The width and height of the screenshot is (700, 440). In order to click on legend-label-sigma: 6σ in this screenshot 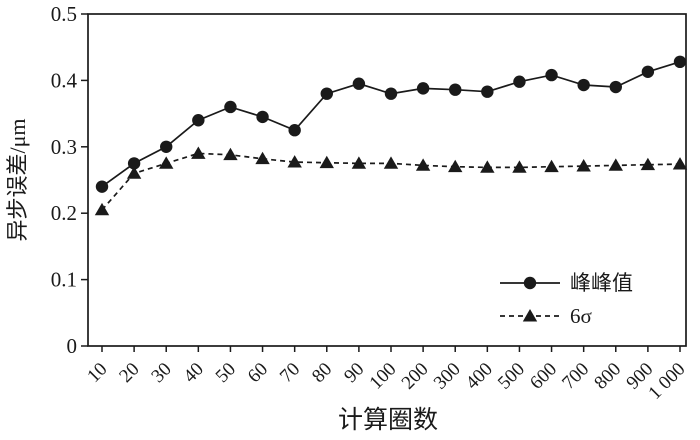, I will do `click(581, 316)`.